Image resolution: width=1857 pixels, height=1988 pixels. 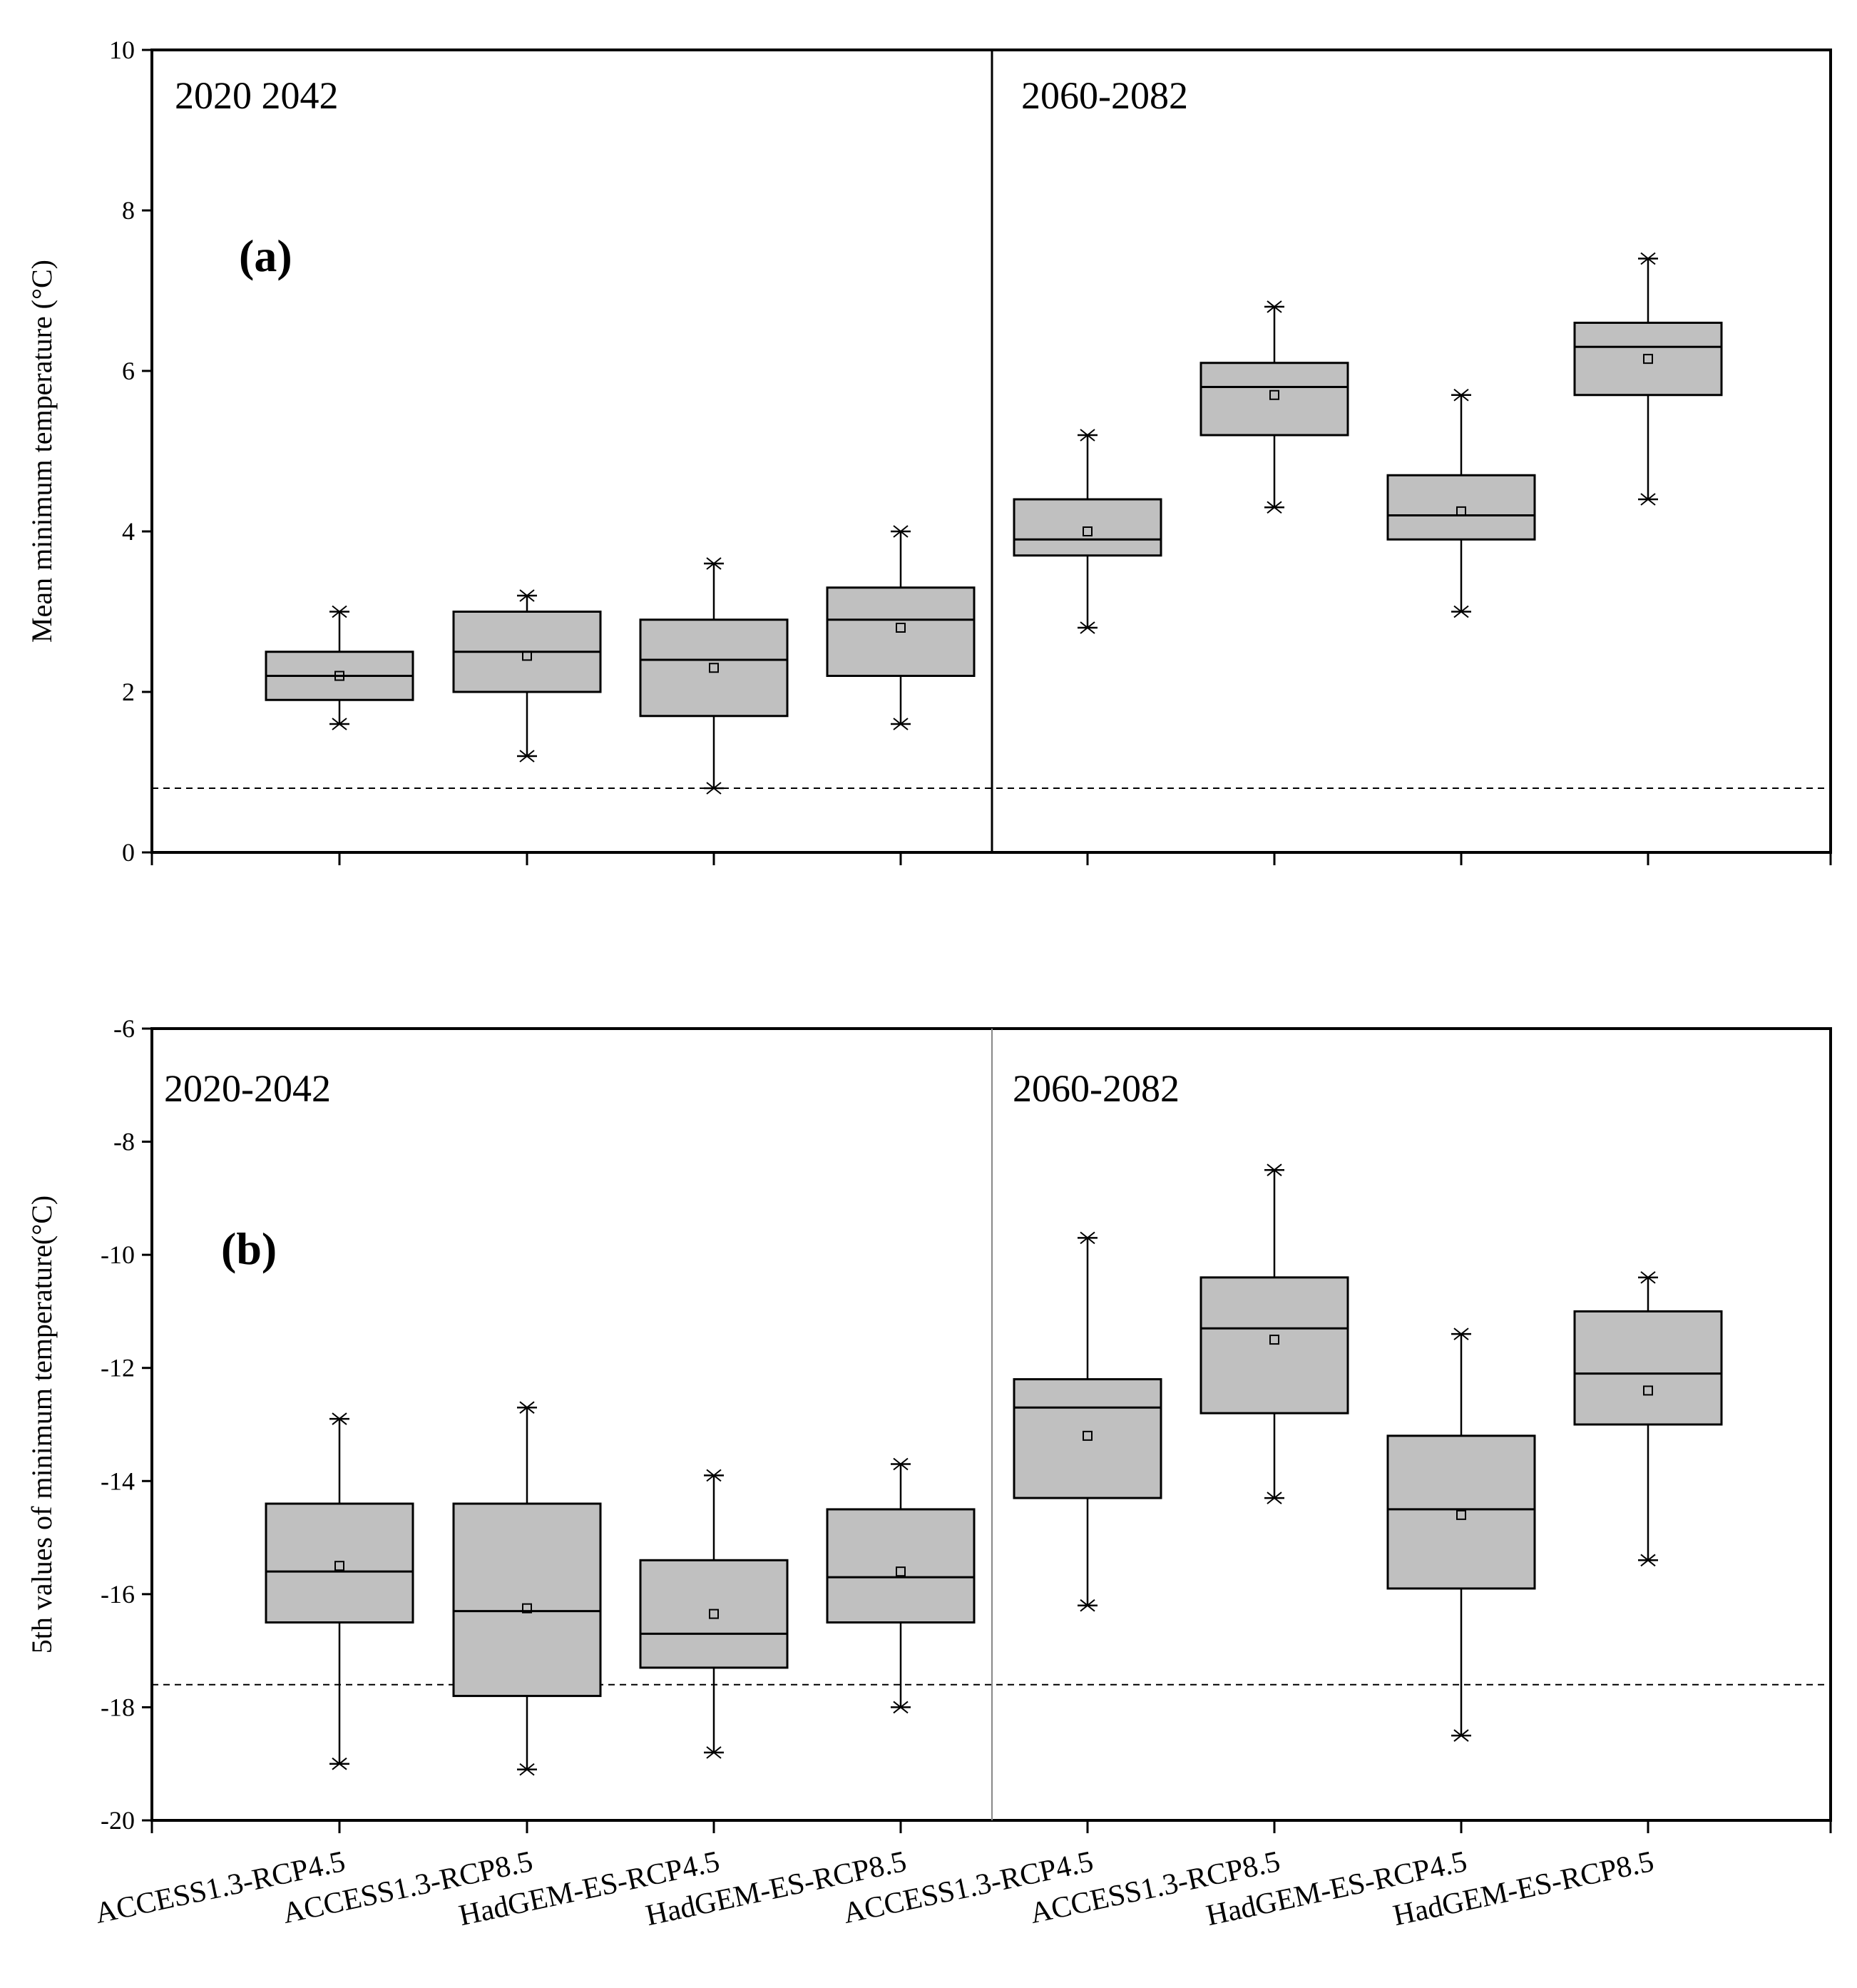 I want to click on panel-label: (a), so click(x=265, y=256).